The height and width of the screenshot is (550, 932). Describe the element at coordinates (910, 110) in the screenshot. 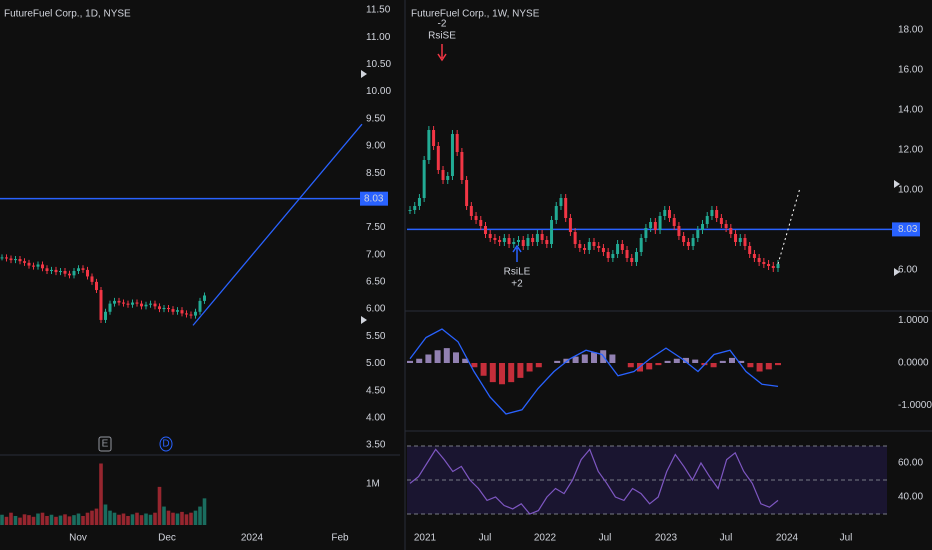

I see `y-tick-label: 14.00` at that location.